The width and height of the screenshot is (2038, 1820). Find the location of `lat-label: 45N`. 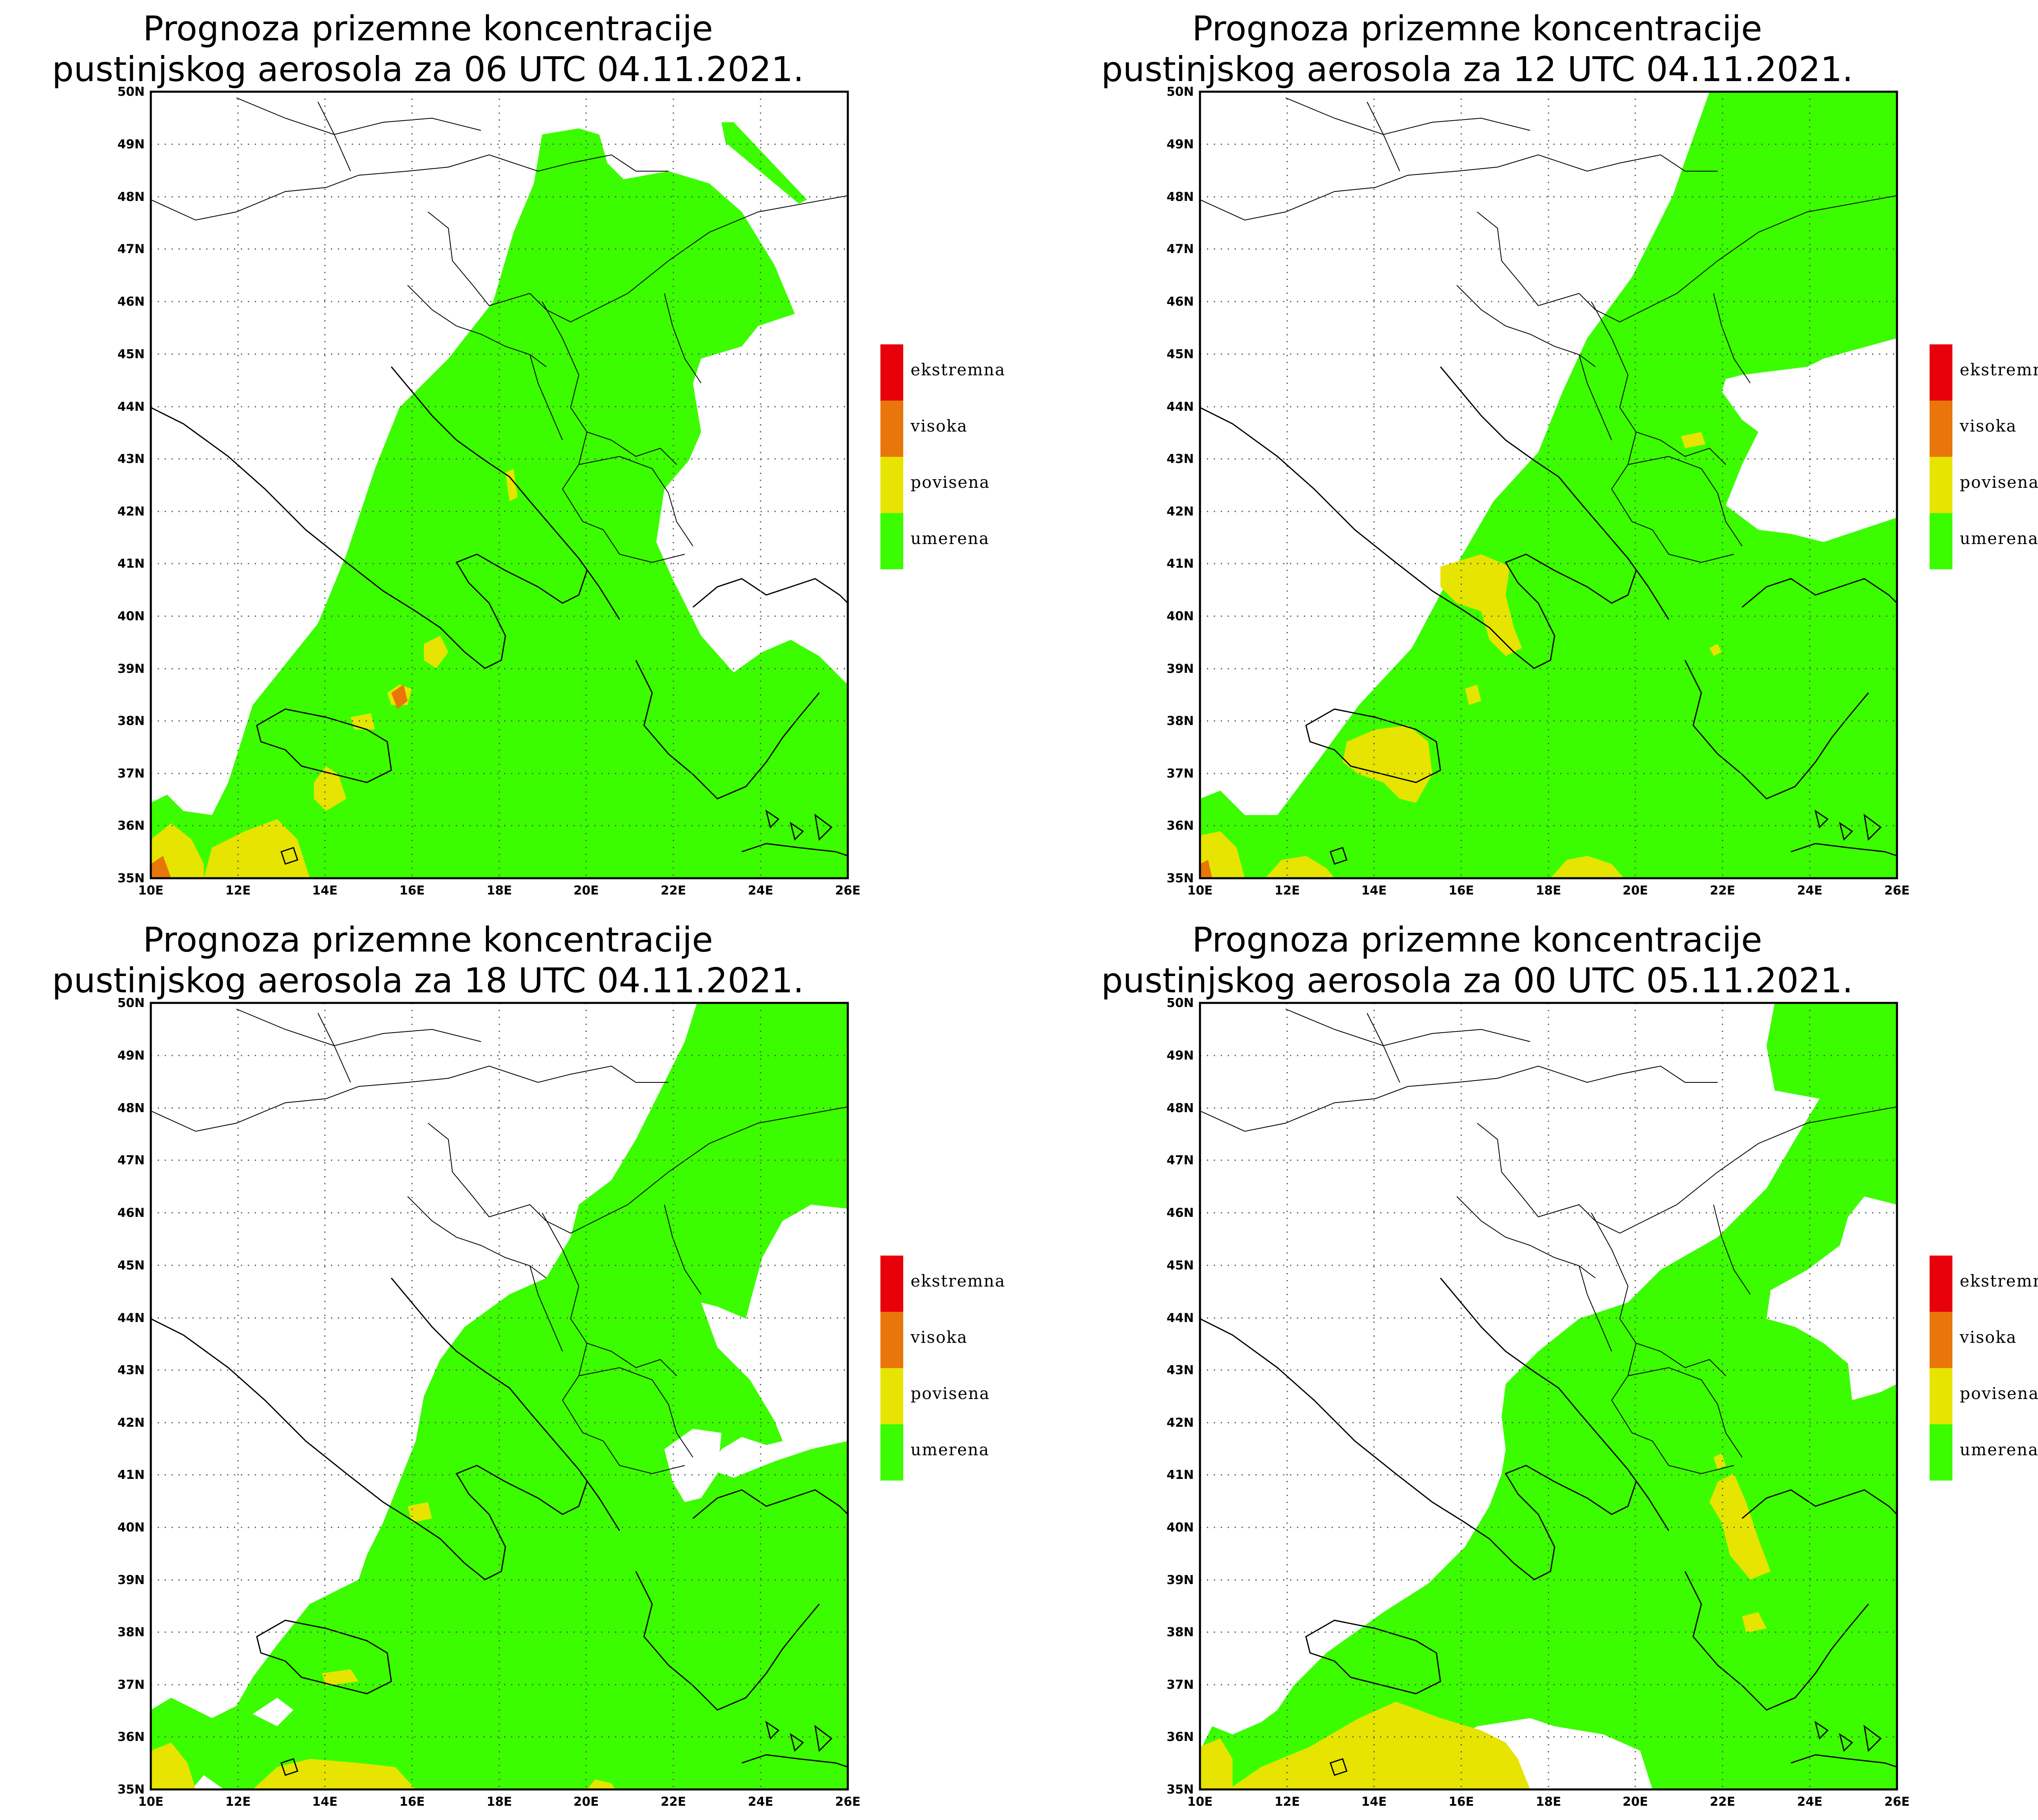

lat-label: 45N is located at coordinates (1181, 1265).